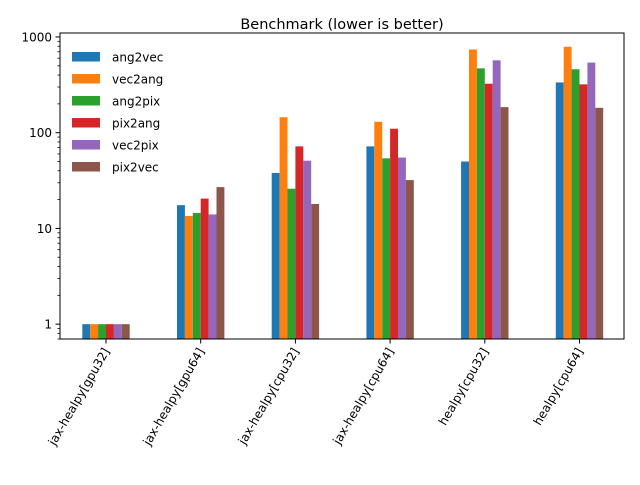  What do you see at coordinates (40, 185) in the screenshot?
I see `y-axis: 1 10 100 1000` at bounding box center [40, 185].